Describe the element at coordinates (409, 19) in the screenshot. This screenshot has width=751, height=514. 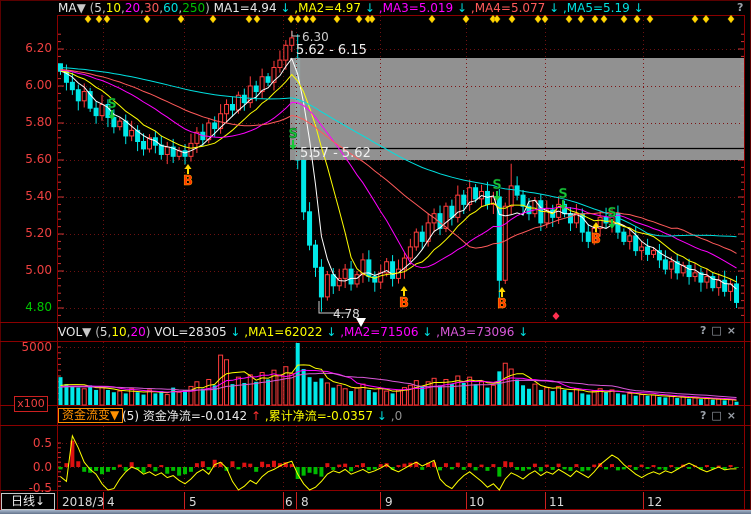
I see `event-diamond-markers` at that location.